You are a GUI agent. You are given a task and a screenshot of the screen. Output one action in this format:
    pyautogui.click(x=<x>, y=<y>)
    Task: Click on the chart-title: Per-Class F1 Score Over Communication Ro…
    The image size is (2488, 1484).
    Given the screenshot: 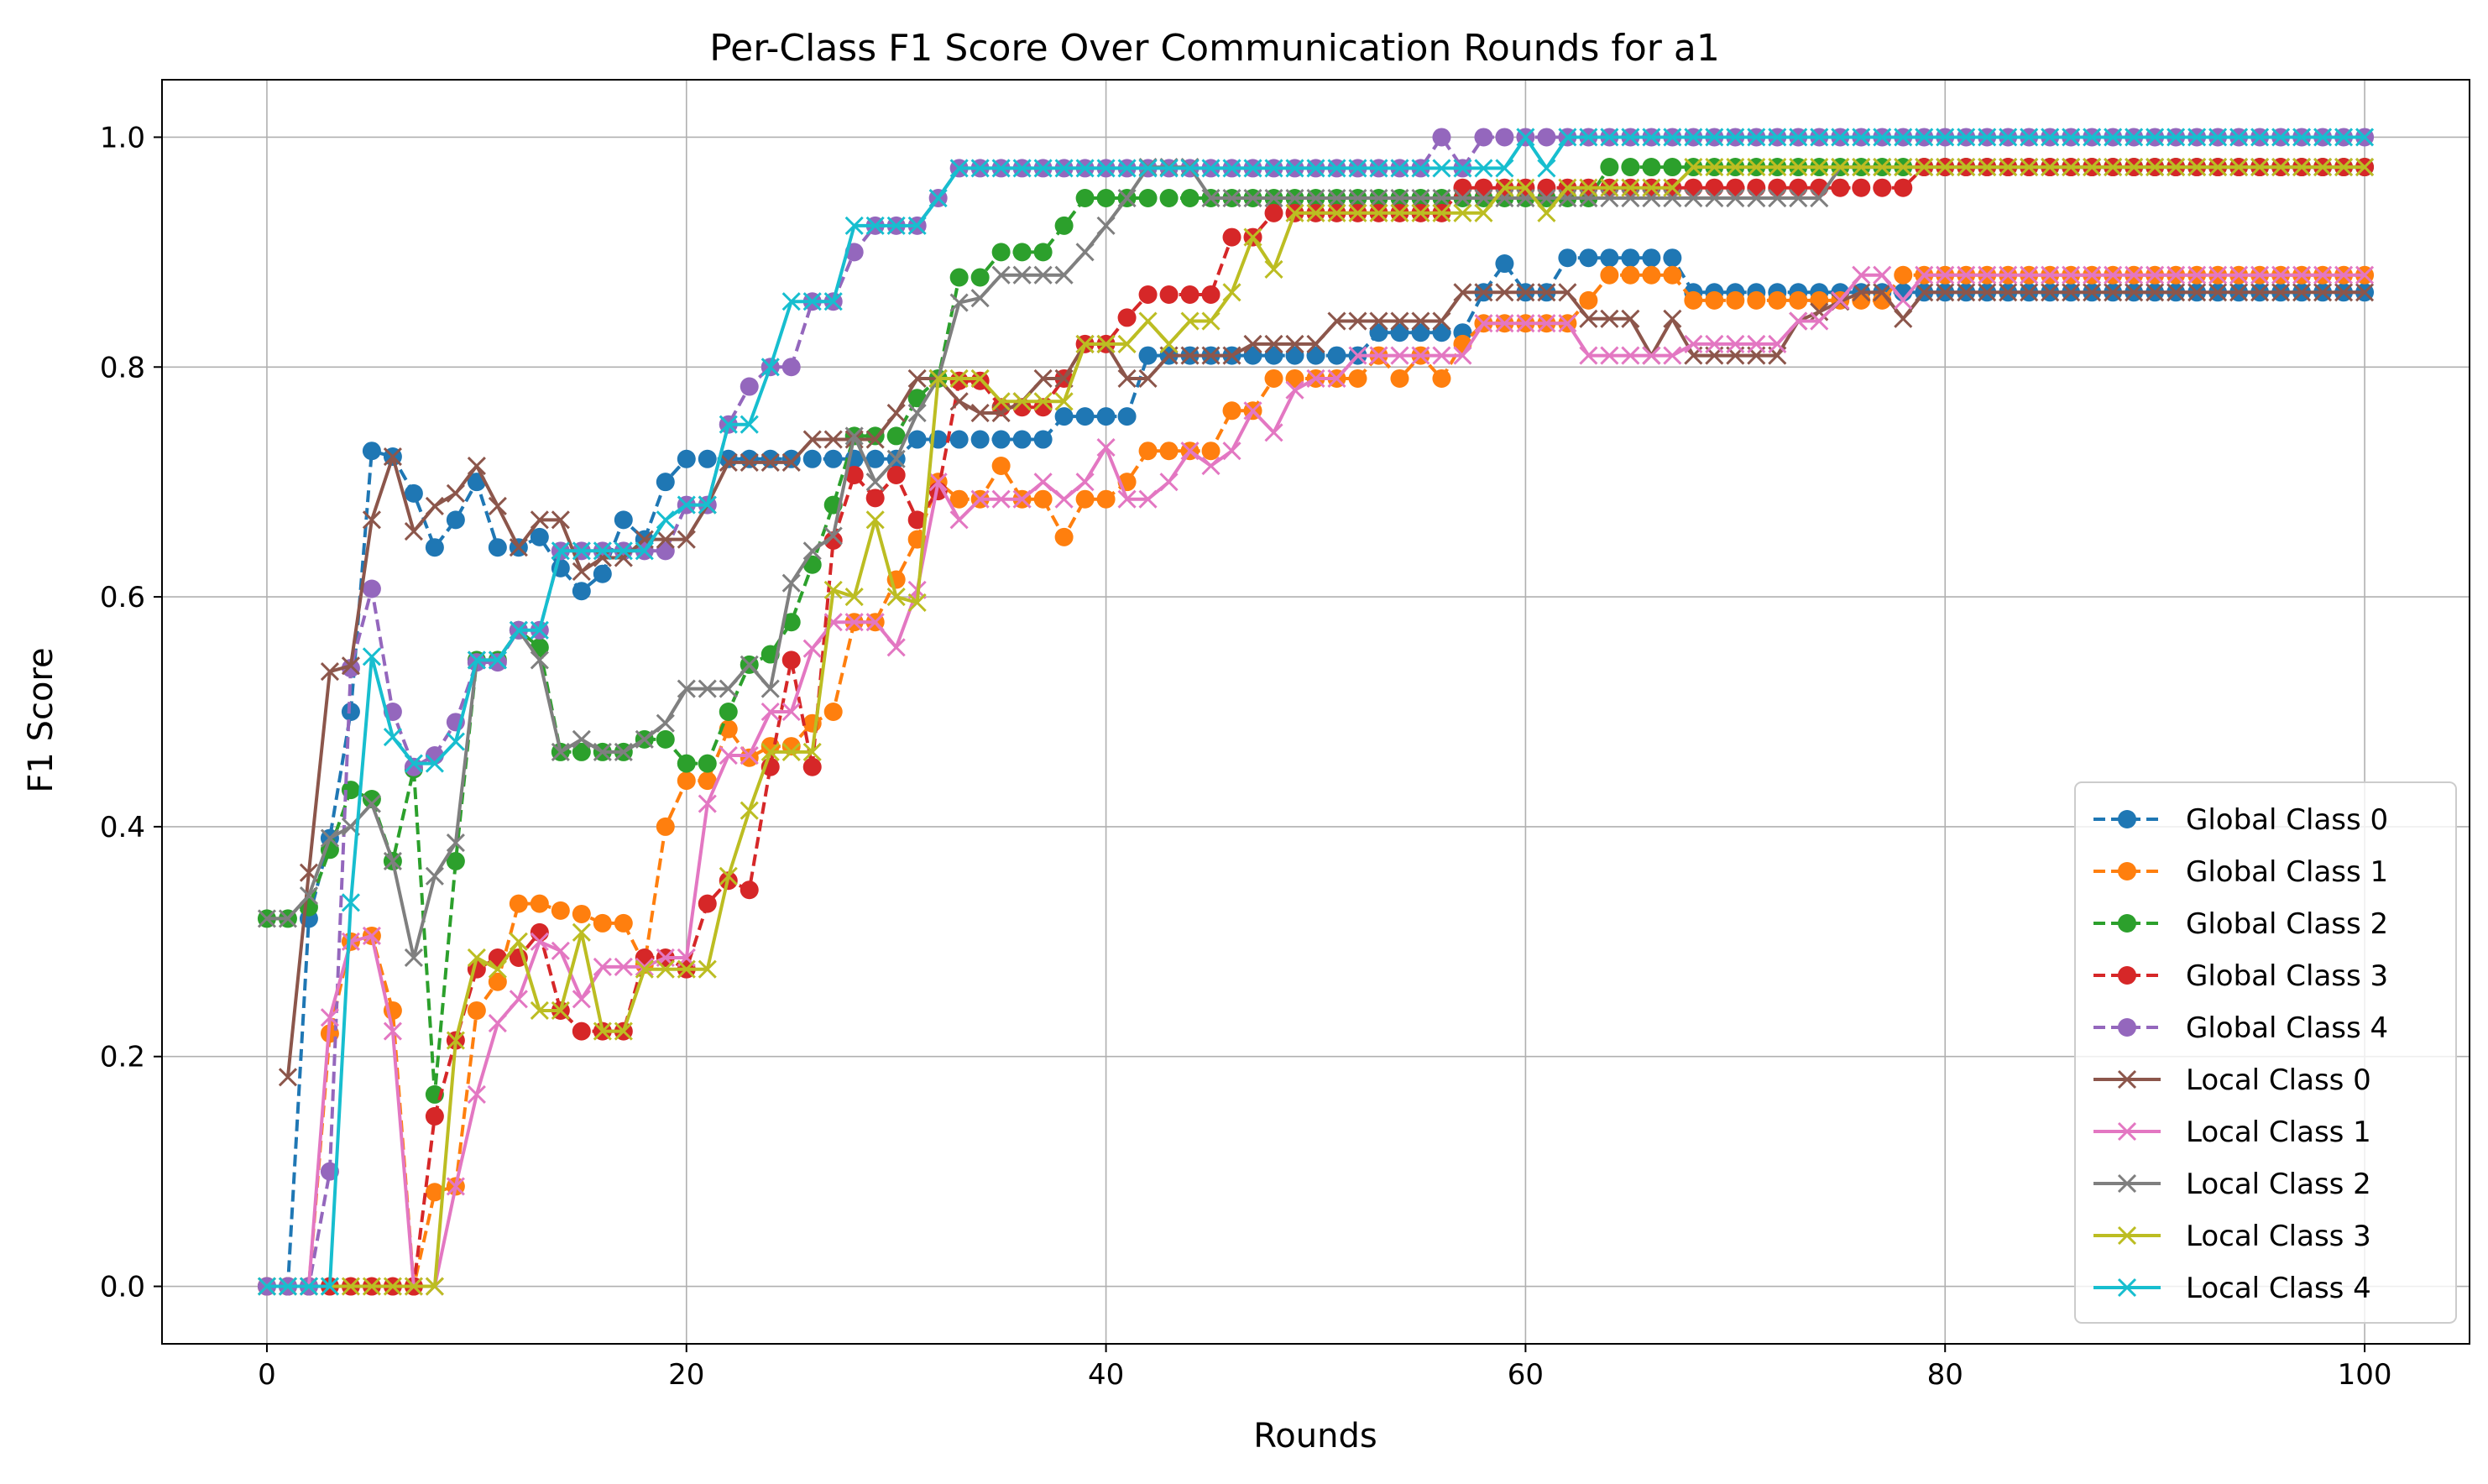 What is the action you would take?
    pyautogui.click(x=1214, y=48)
    